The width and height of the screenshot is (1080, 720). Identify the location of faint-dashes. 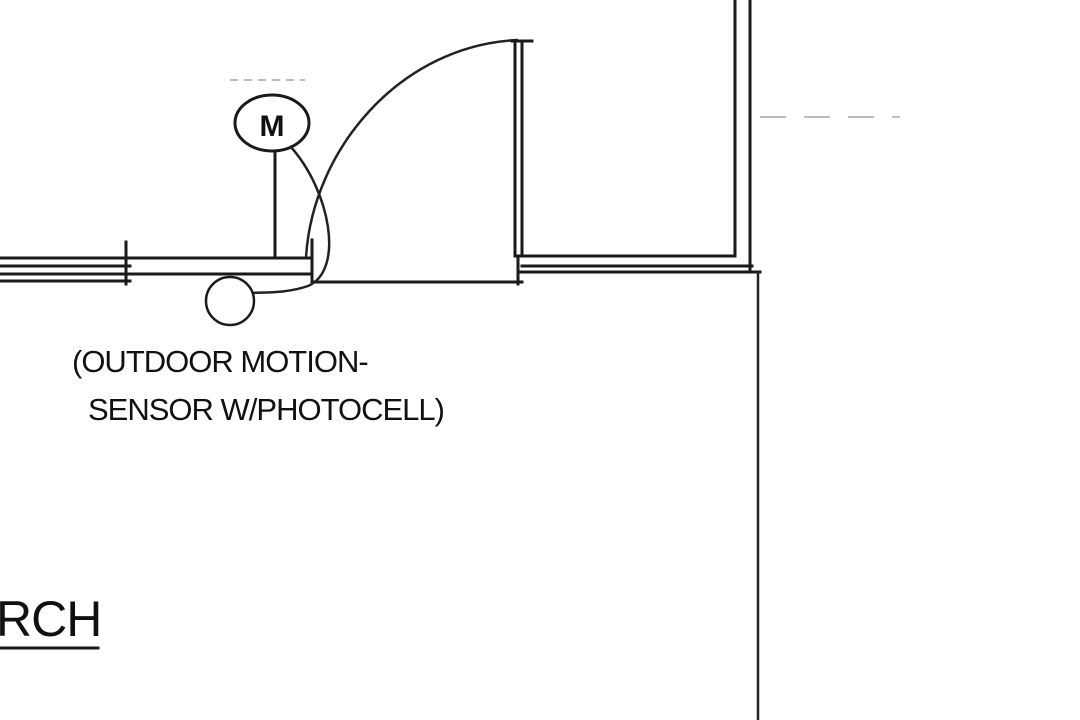
(565, 98).